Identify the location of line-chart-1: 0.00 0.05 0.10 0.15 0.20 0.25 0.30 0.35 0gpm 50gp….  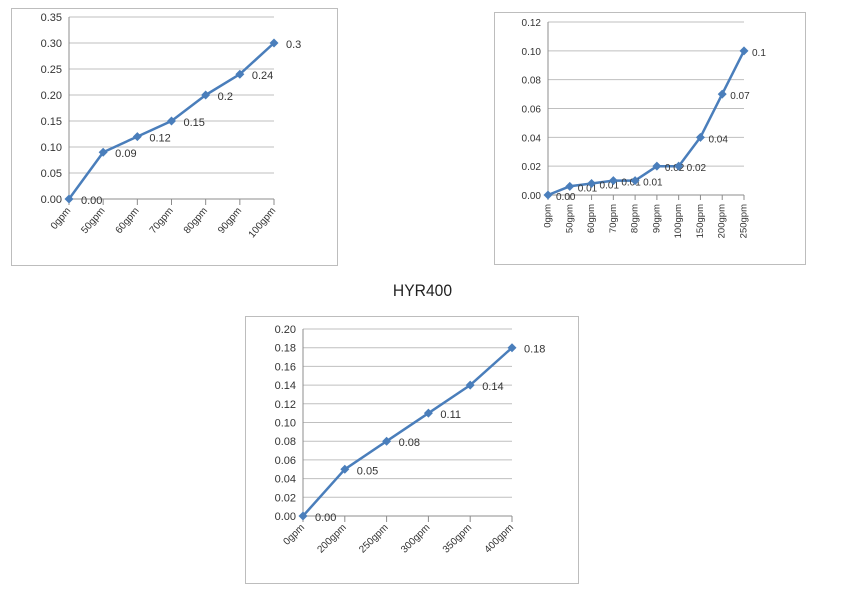
(171, 126).